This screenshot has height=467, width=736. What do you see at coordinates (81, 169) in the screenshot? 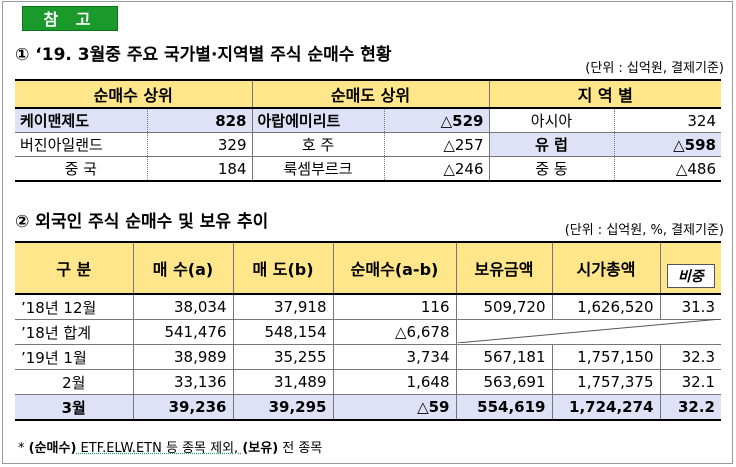
I see `buy-country-name: 중 국` at bounding box center [81, 169].